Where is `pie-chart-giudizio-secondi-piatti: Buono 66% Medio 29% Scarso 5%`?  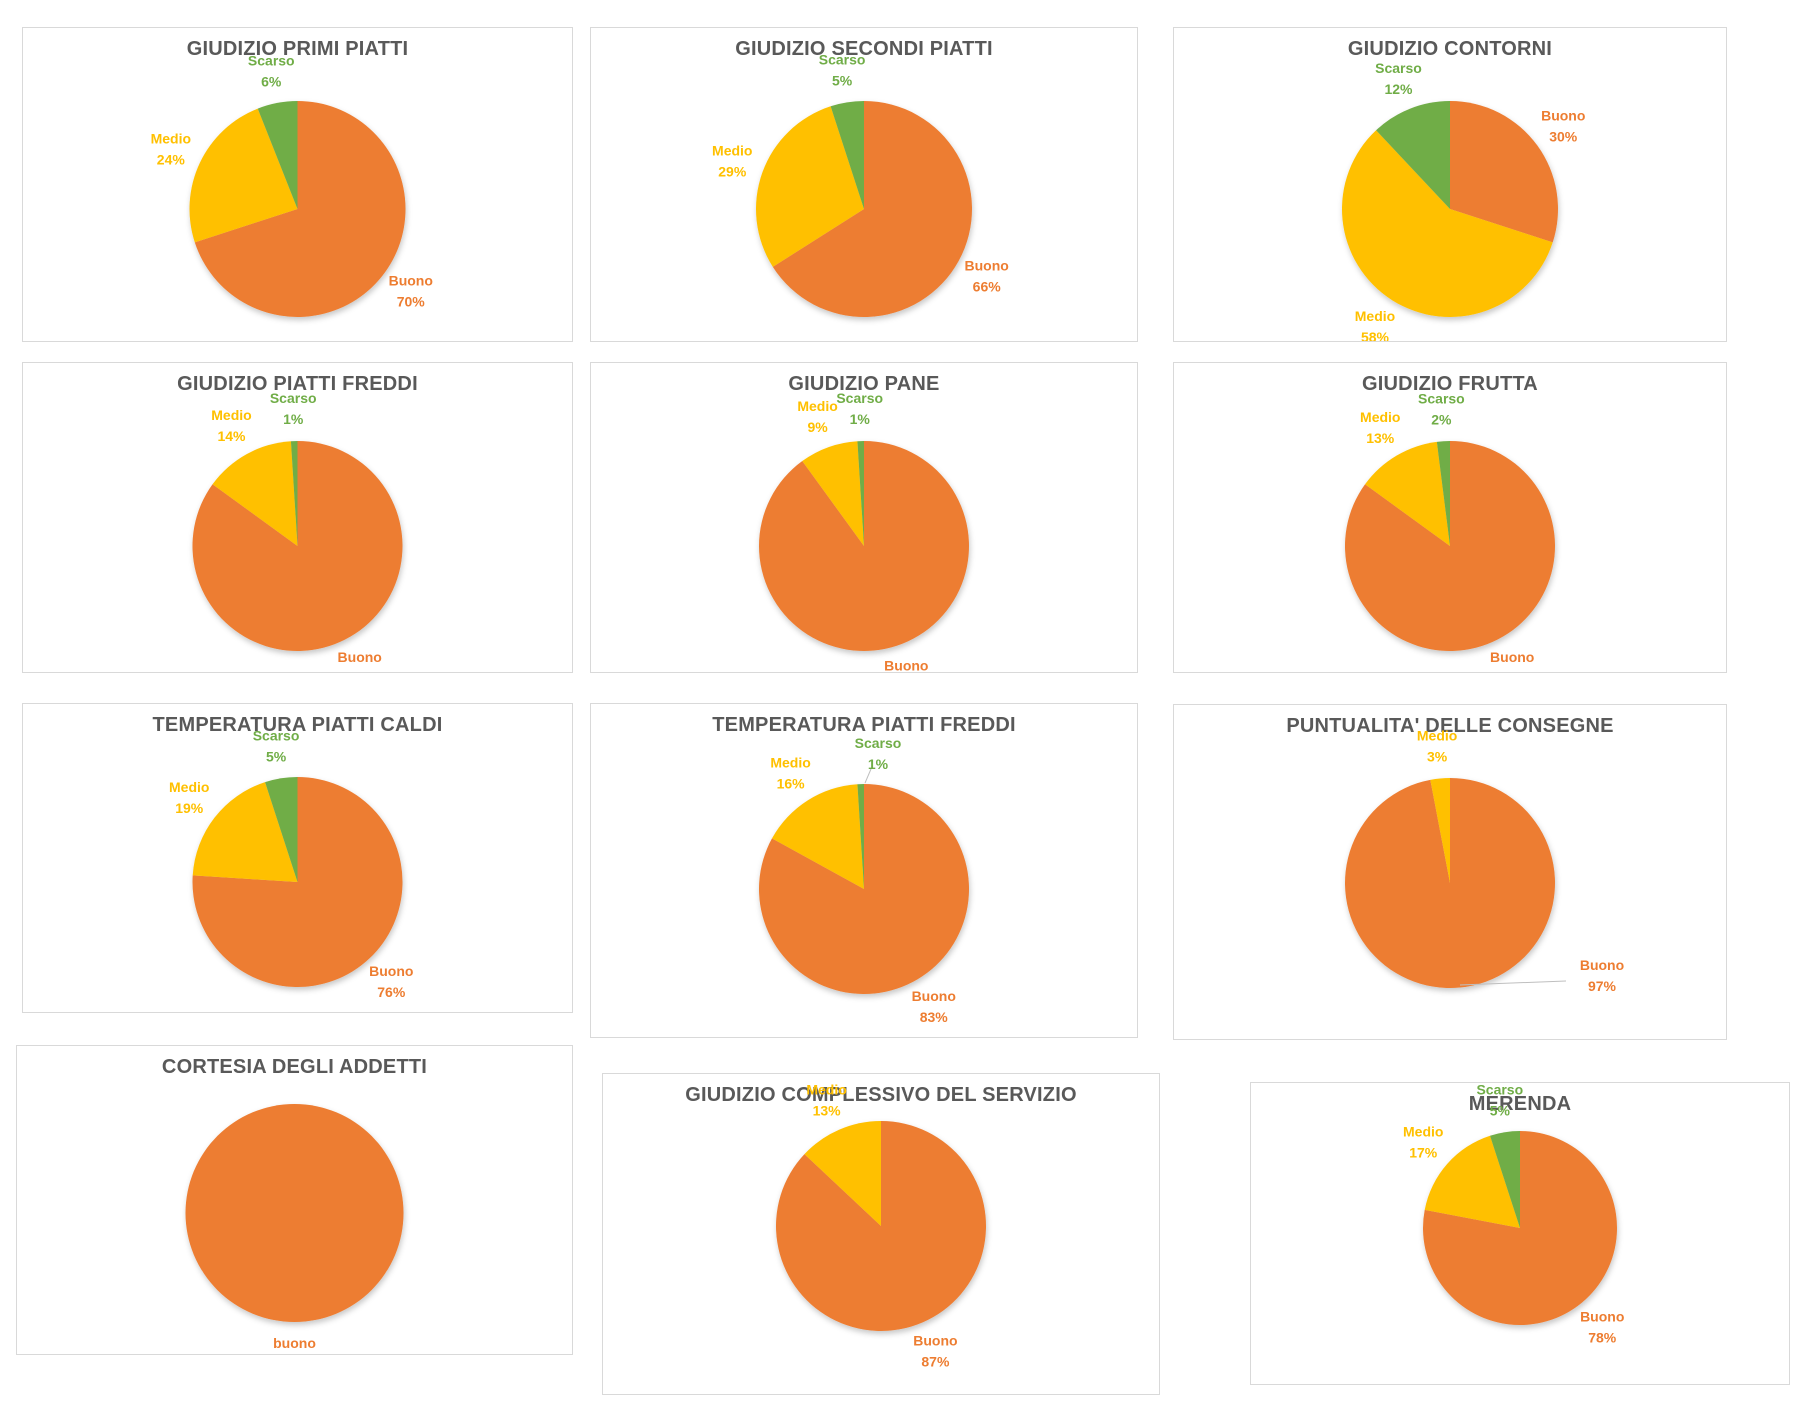
pie-chart-giudizio-secondi-piatti: Buono 66% Medio 29% Scarso 5% is located at coordinates (860, 184).